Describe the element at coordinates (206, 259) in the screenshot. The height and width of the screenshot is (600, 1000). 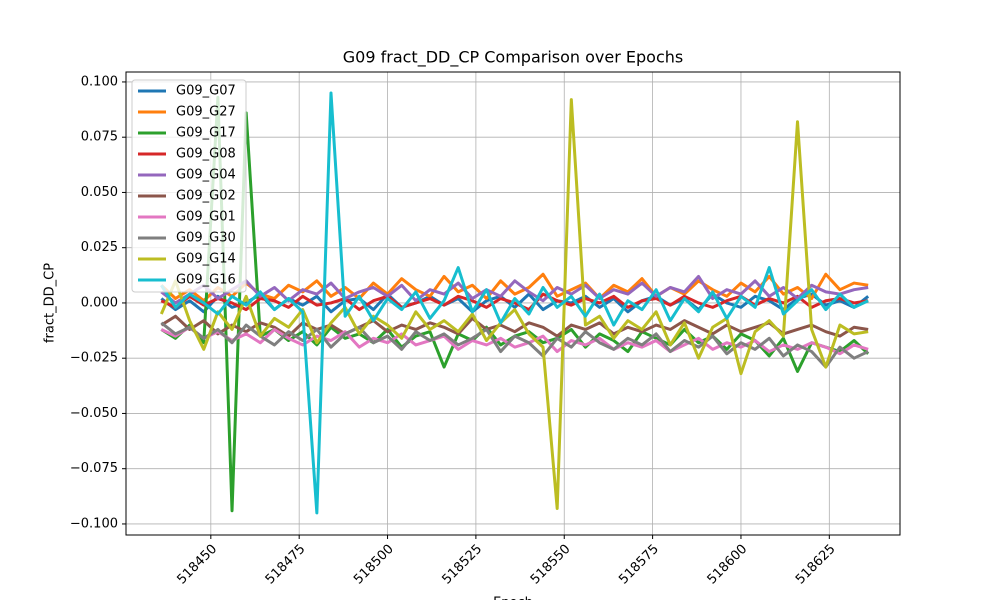
I see `legend-label: G09_G14` at that location.